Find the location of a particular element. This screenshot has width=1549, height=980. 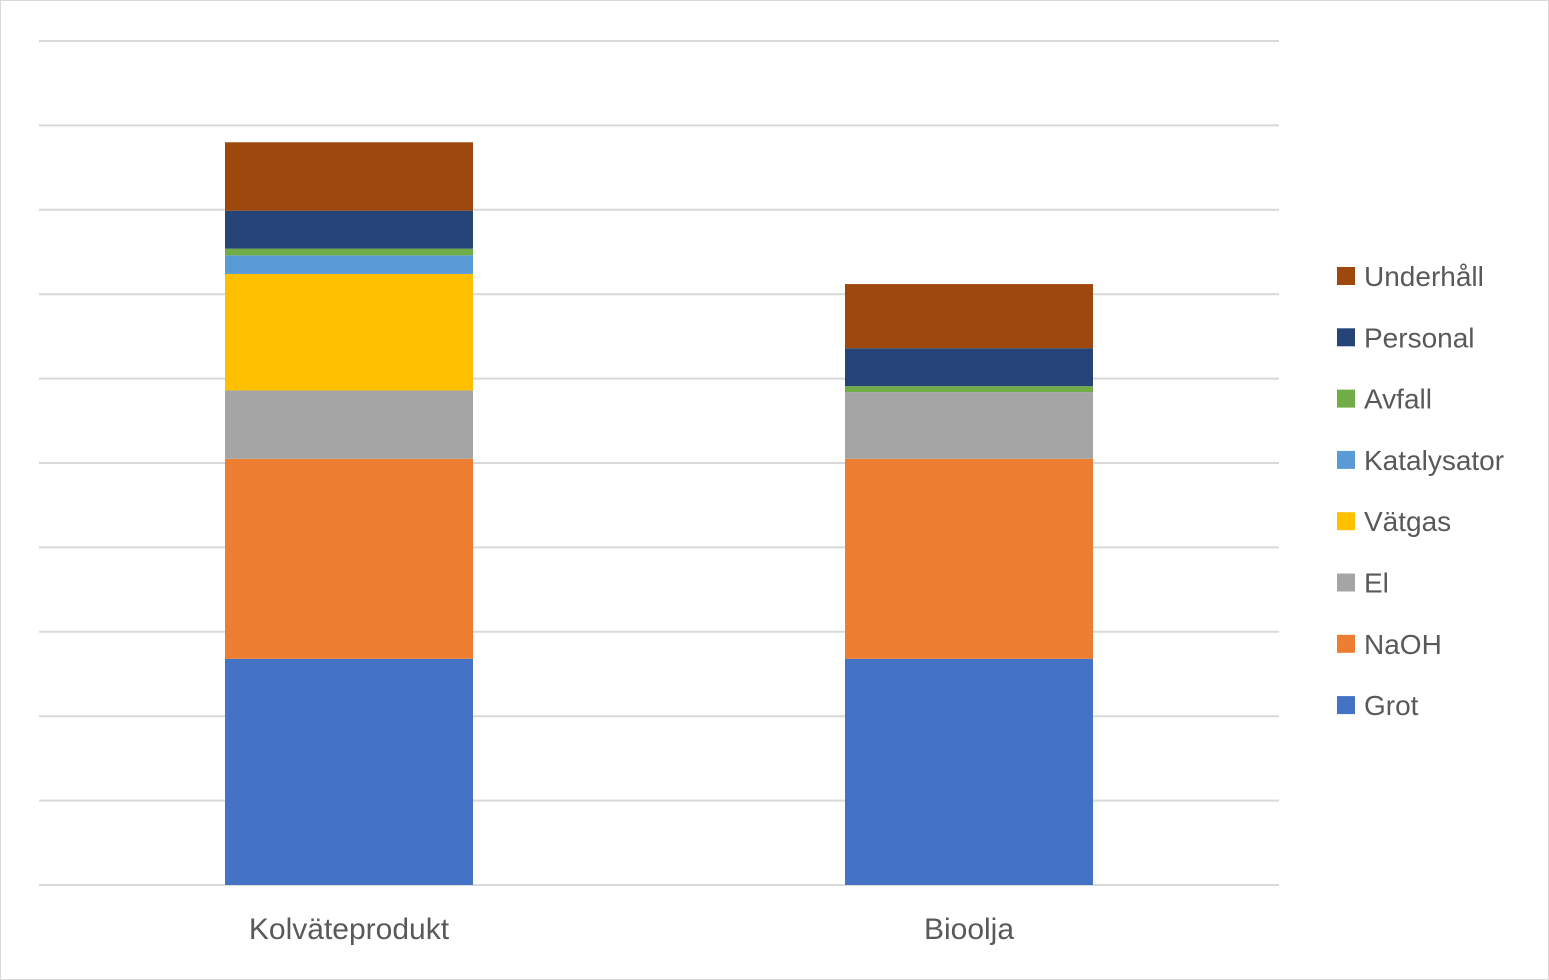

legend-label: Personal is located at coordinates (1419, 337).